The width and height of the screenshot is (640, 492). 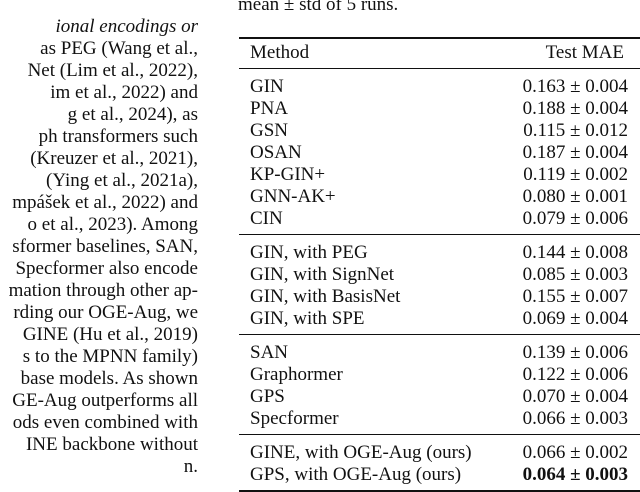 What do you see at coordinates (325, 296) in the screenshot?
I see `method-cell: GIN, with BasisNet` at bounding box center [325, 296].